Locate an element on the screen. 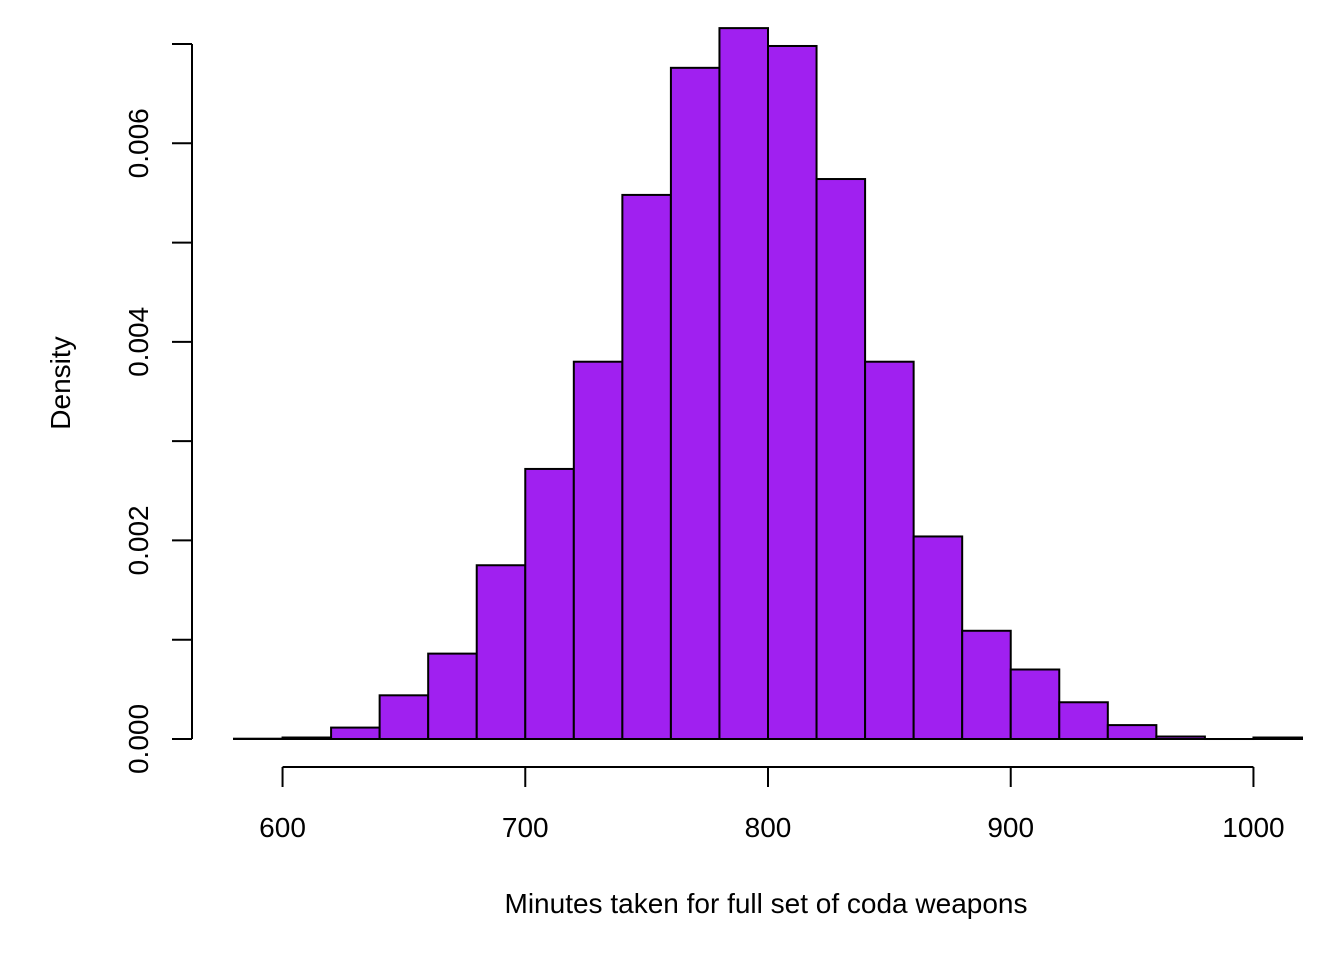 The height and width of the screenshot is (960, 1344). x-tick-label: 800 is located at coordinates (768, 827).